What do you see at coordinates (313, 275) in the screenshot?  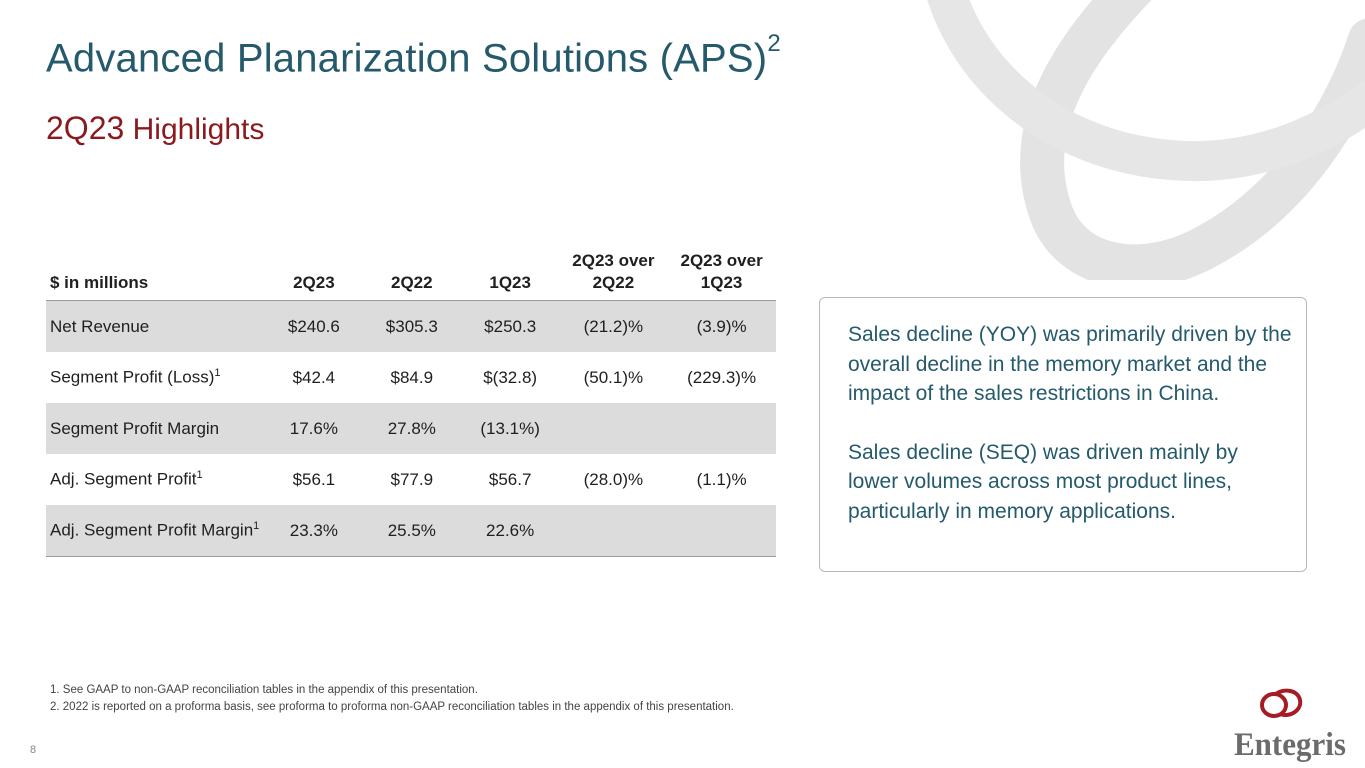 I see `column-header: 2Q23` at bounding box center [313, 275].